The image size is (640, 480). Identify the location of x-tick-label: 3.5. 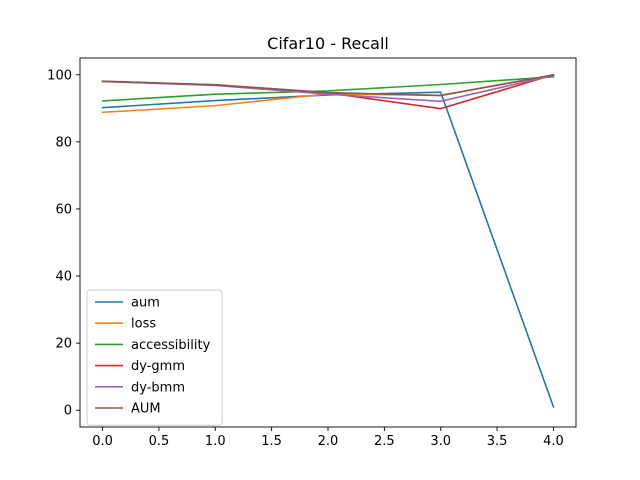
(497, 441).